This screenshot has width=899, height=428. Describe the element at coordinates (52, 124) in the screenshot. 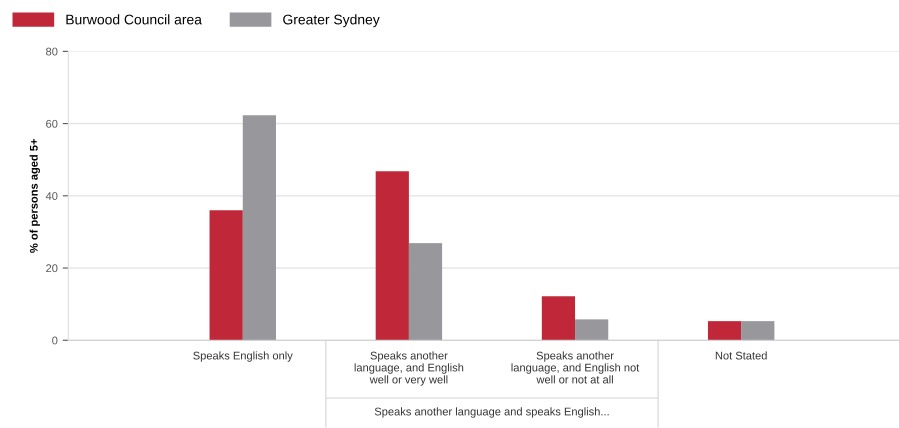

I see `y-tick-label: 60` at that location.